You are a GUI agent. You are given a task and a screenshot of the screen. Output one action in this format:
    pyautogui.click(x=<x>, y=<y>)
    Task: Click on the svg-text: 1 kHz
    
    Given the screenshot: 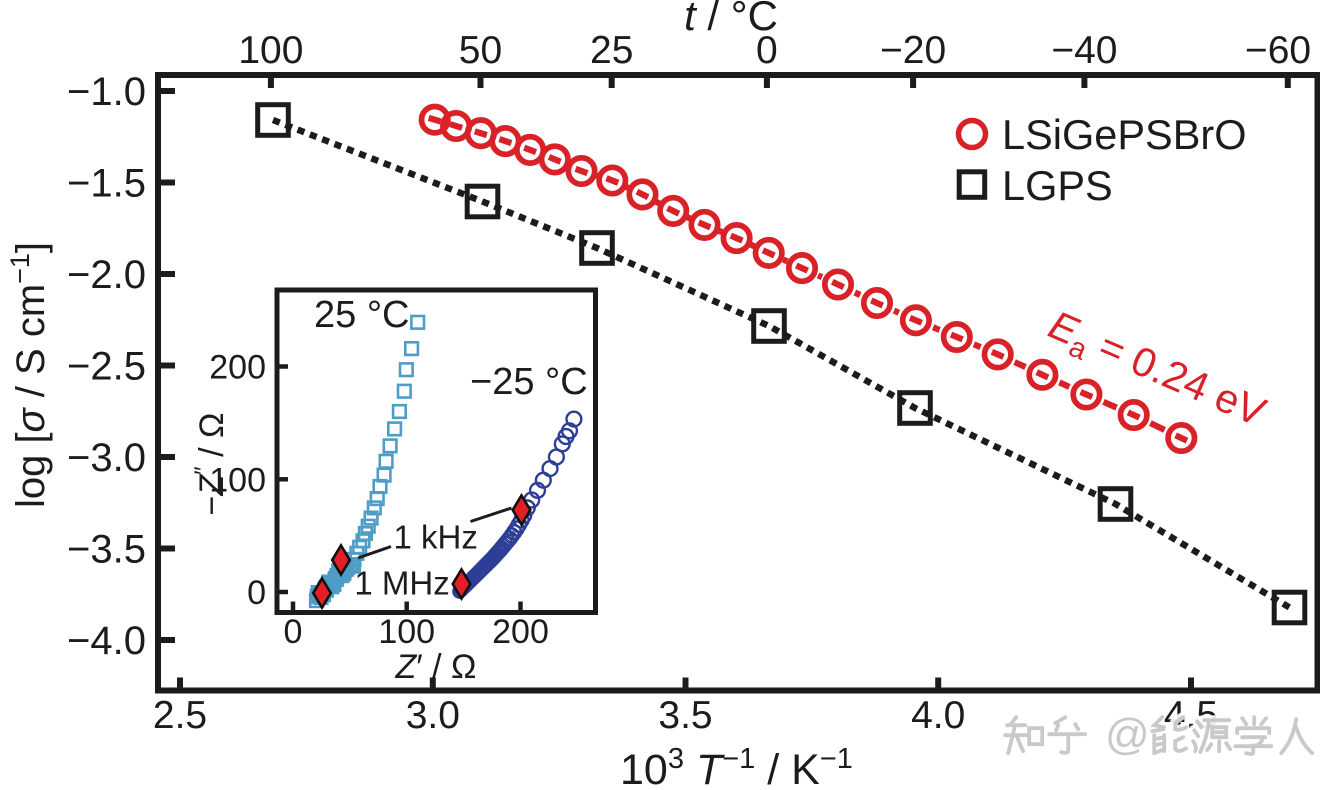 What is the action you would take?
    pyautogui.click(x=436, y=537)
    